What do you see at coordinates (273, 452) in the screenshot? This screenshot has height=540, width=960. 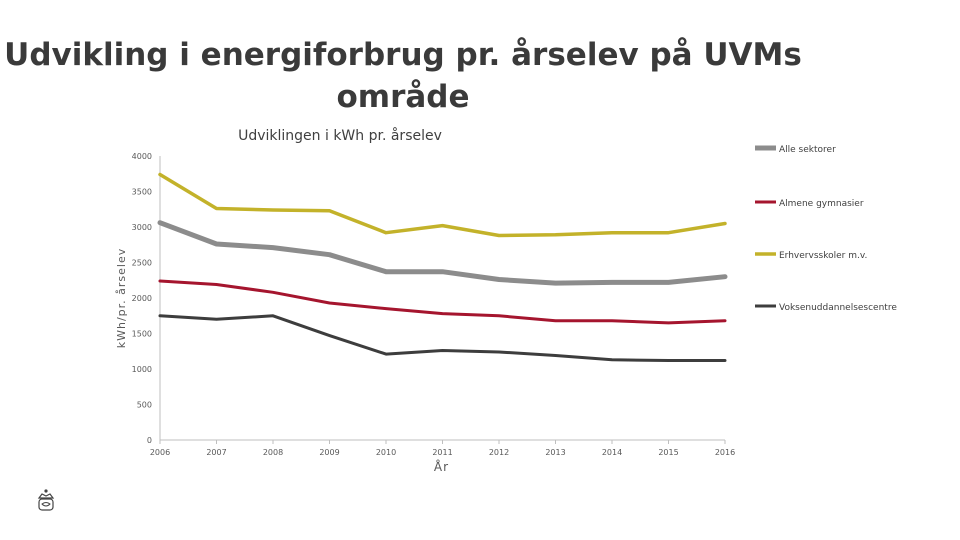 I see `x-tick-label: 2008` at bounding box center [273, 452].